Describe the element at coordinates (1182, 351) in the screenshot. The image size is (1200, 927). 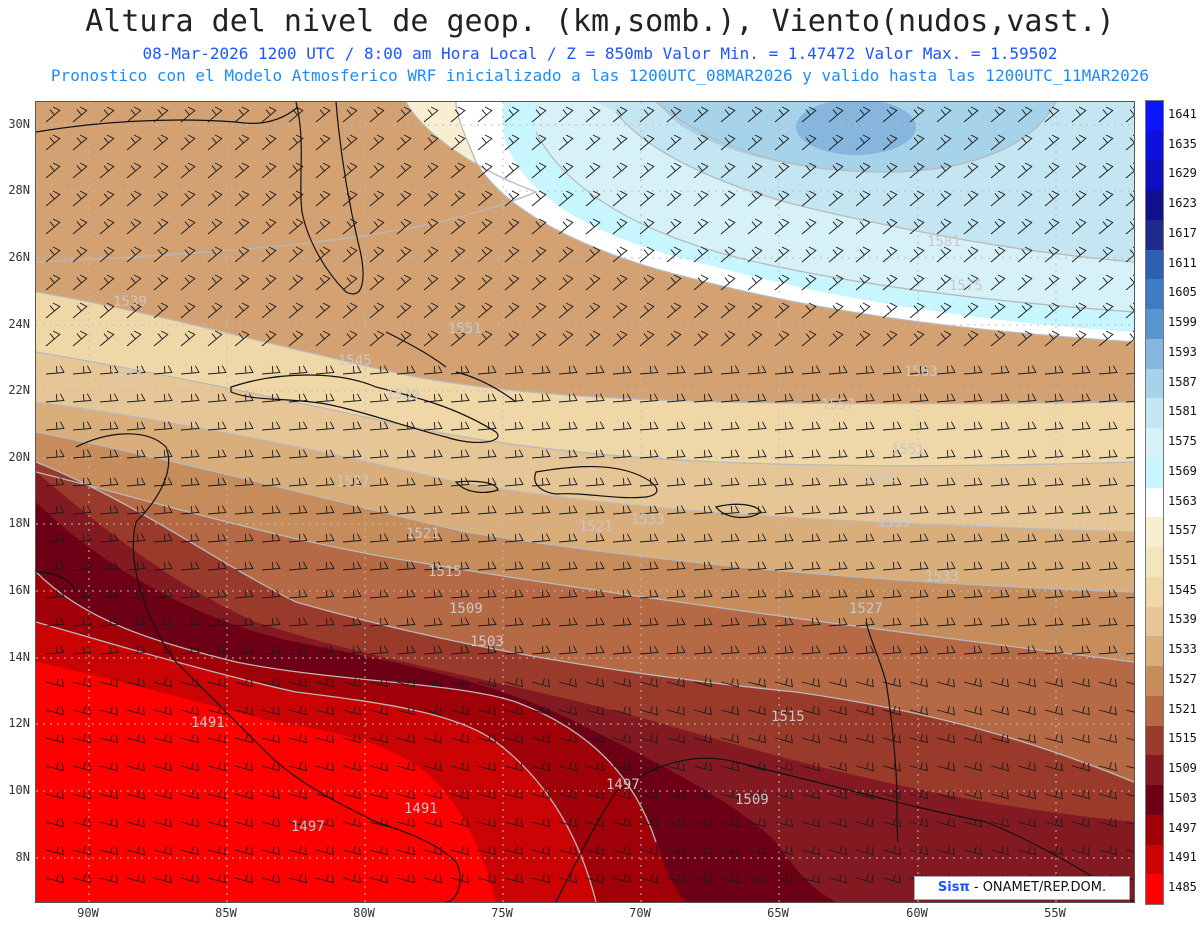
I see `colorbar-label: 1593` at that location.